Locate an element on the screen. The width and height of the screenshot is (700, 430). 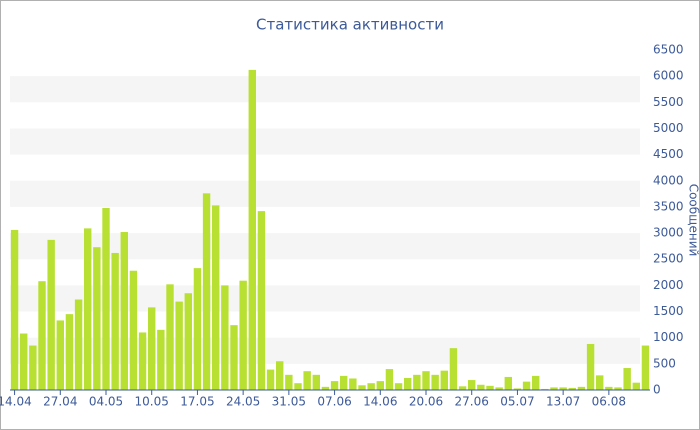
x-tick-label: 04.05 is located at coordinates (106, 402).